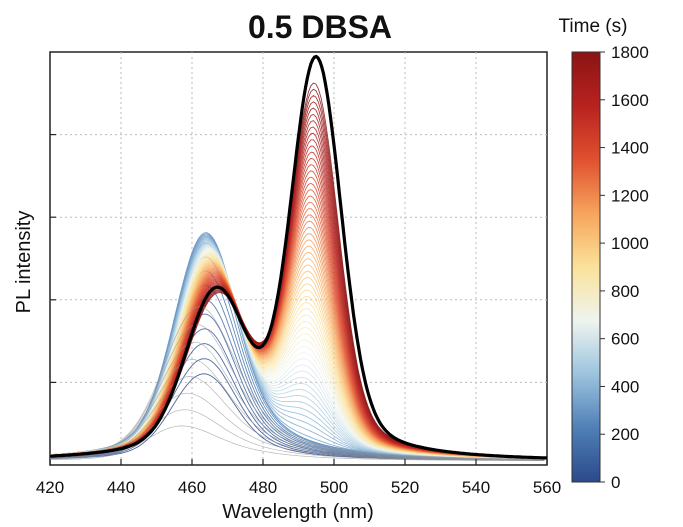  What do you see at coordinates (630, 195) in the screenshot?
I see `colorbar-tick-label: 1200` at bounding box center [630, 195].